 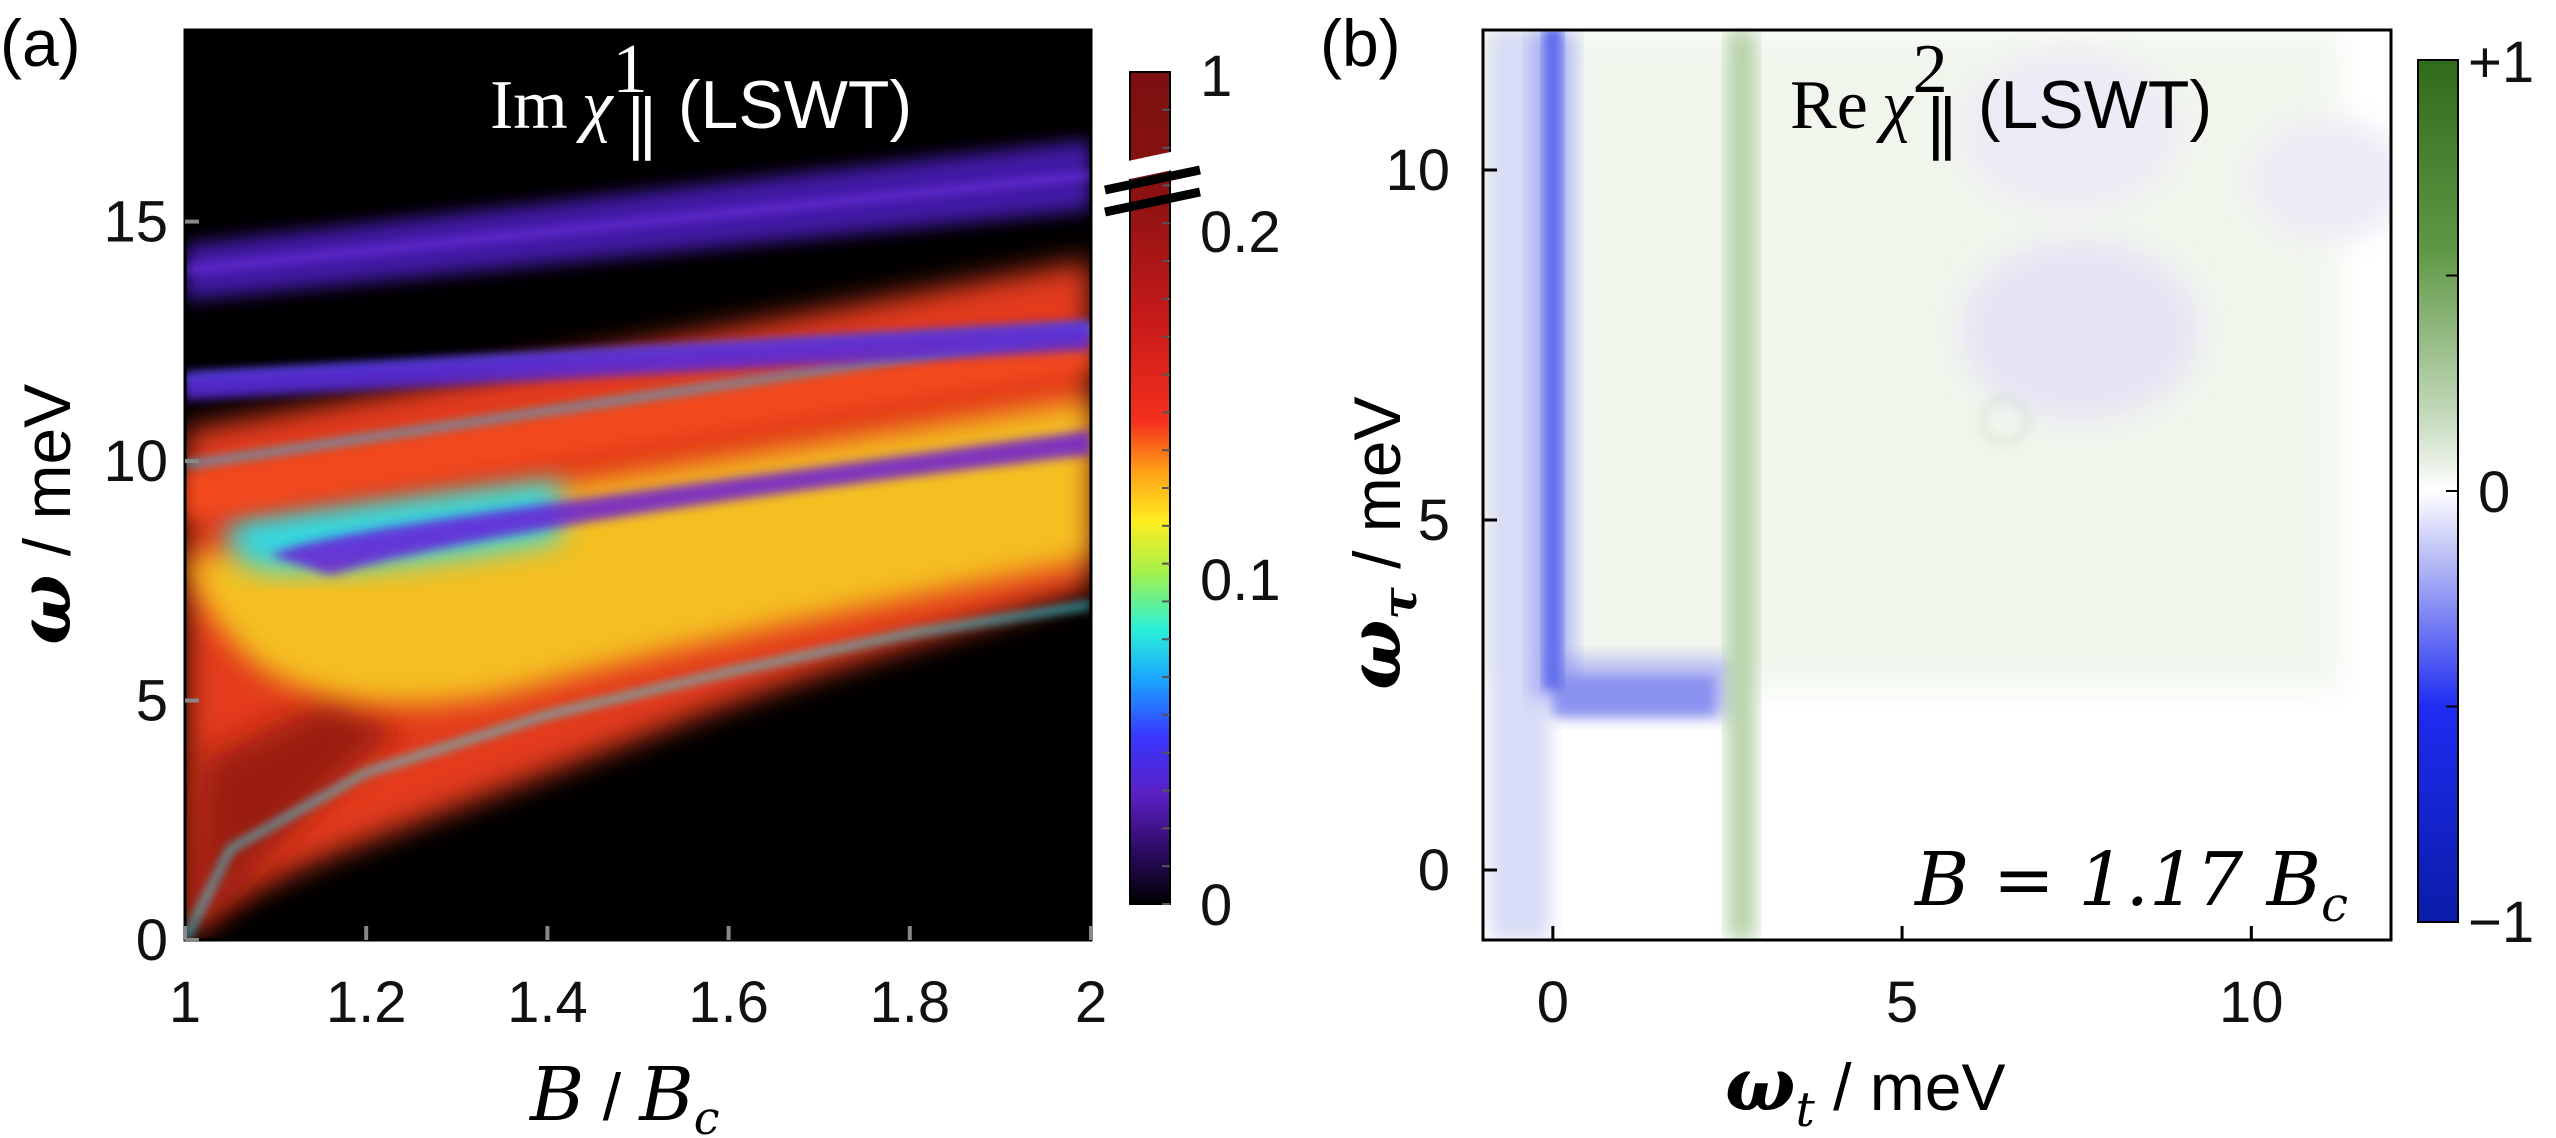 I want to click on violet-split, so click(x=680, y=502).